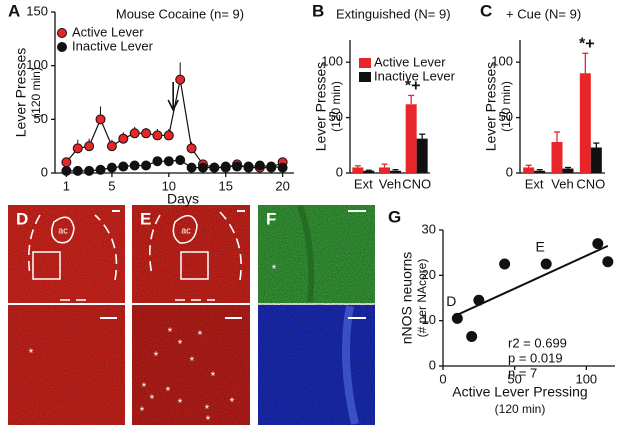 This screenshot has height=440, width=640. Describe the element at coordinates (393, 13) in the screenshot. I see `chart-title: Extinguished (N= 9)` at that location.